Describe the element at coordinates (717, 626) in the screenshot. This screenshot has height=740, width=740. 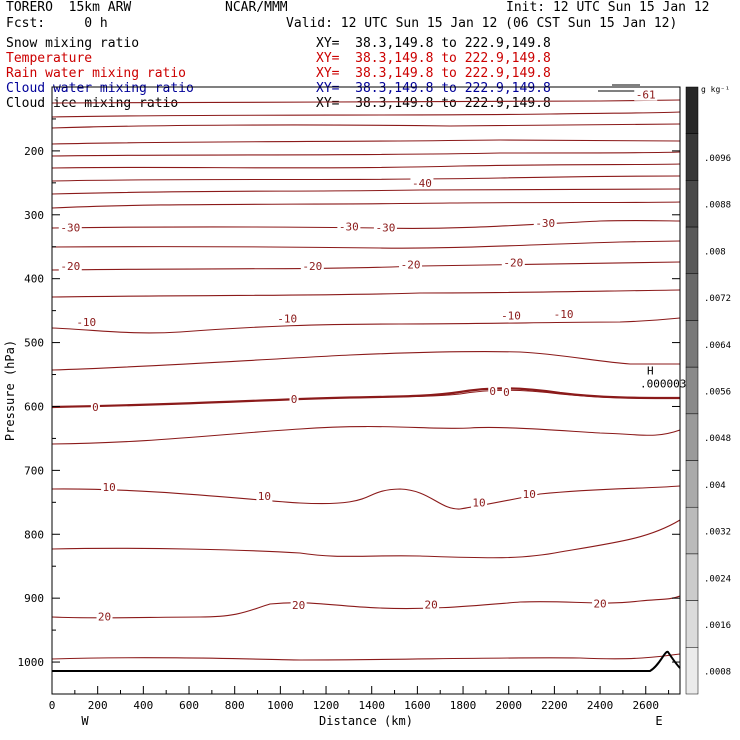
I see `colorbar-tick-label: .0016` at that location.